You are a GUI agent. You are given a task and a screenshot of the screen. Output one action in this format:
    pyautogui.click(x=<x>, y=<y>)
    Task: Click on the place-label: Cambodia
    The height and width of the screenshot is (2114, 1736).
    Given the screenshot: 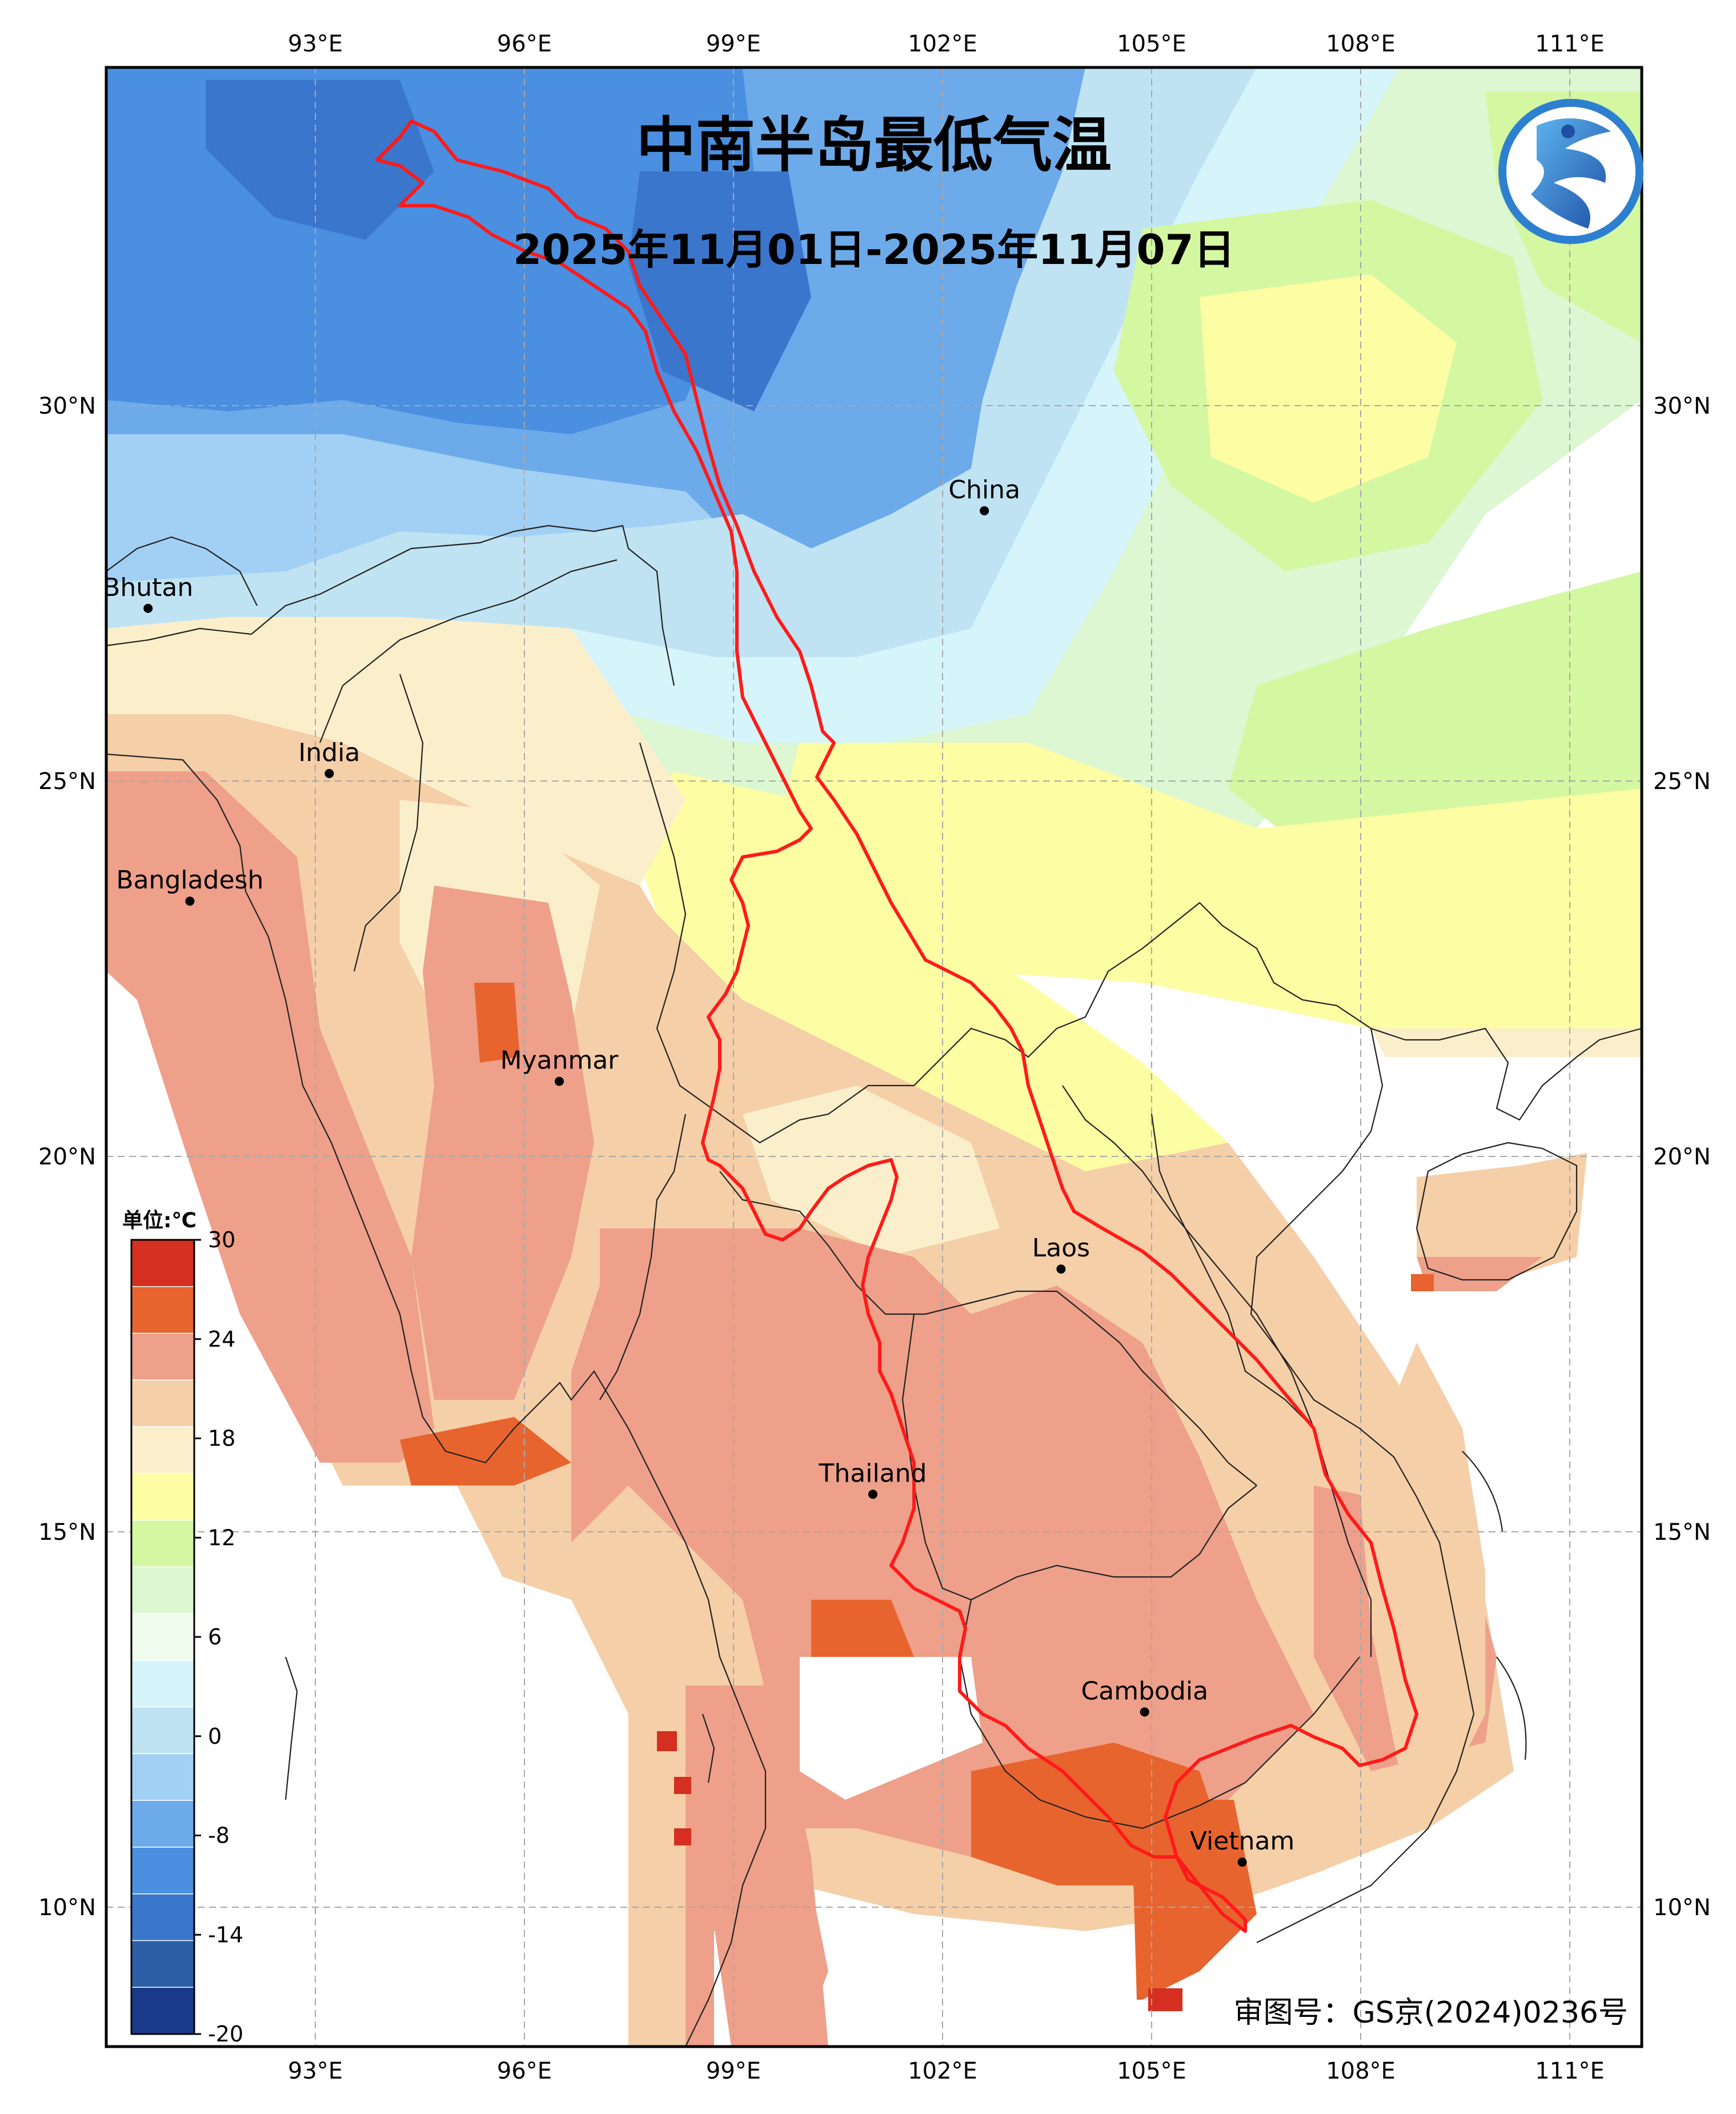 What is the action you would take?
    pyautogui.click(x=1145, y=1691)
    